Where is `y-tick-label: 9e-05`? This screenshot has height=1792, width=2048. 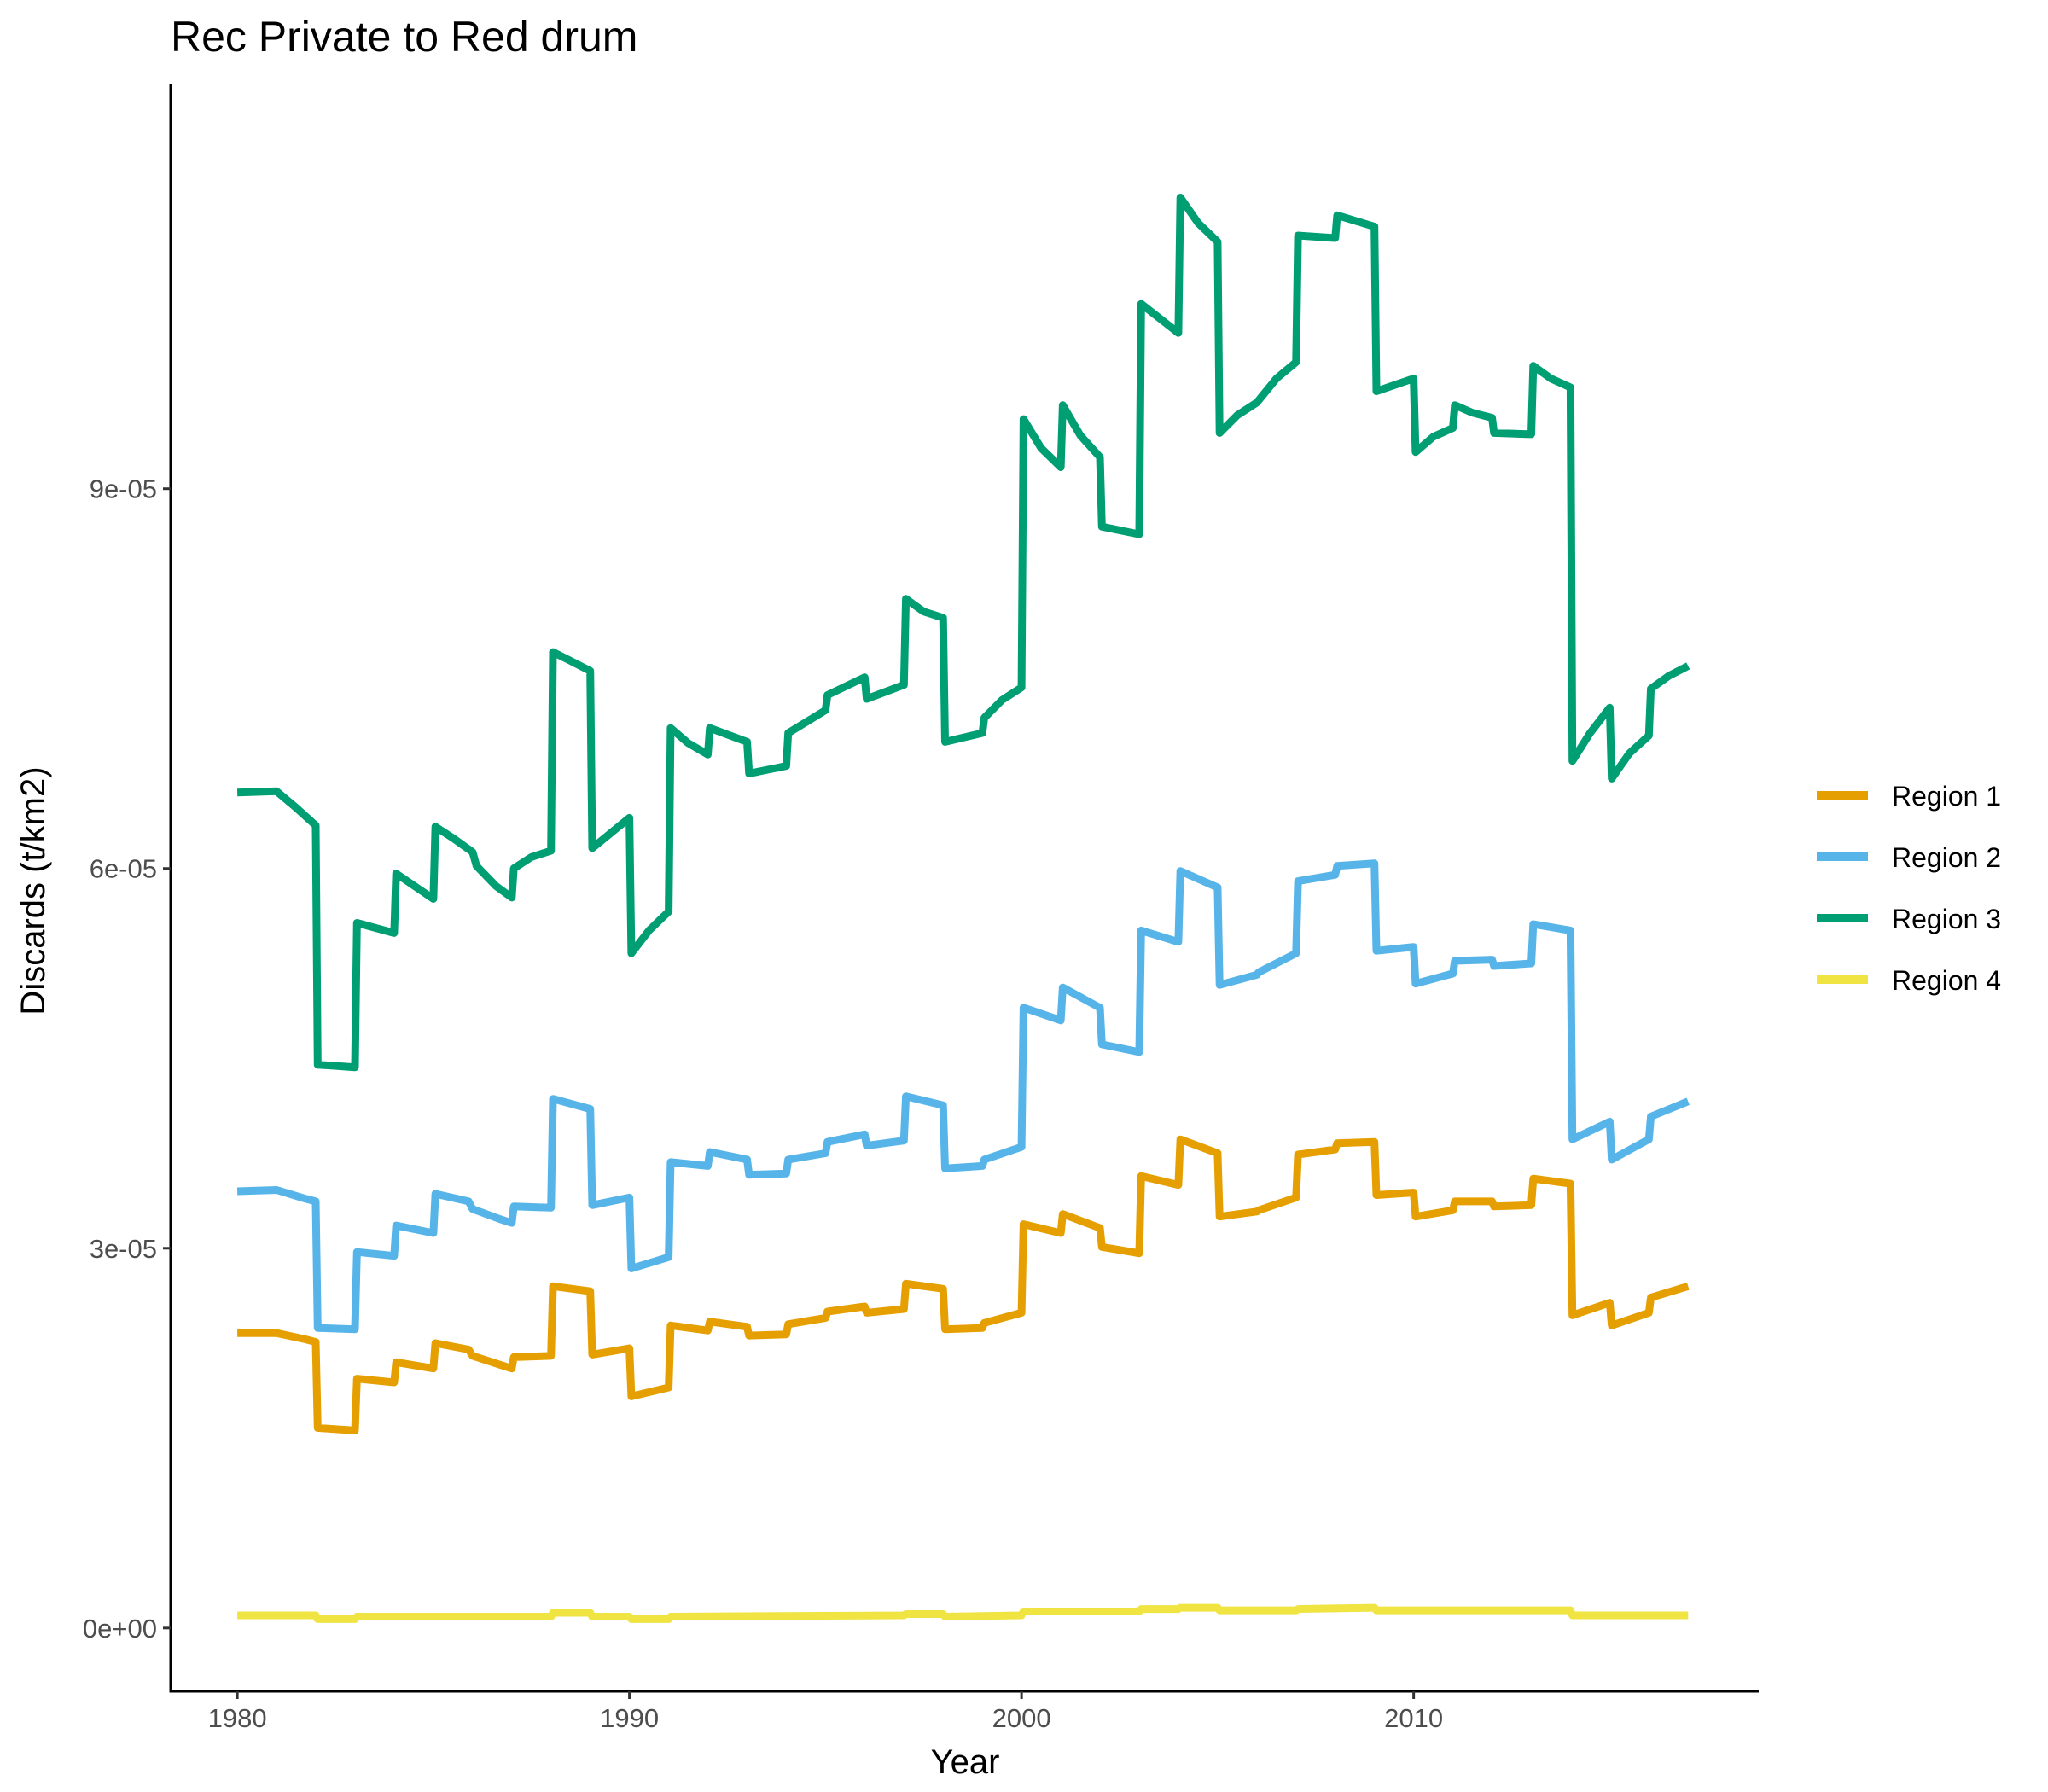
y-tick-label: 9e-05 is located at coordinates (124, 489).